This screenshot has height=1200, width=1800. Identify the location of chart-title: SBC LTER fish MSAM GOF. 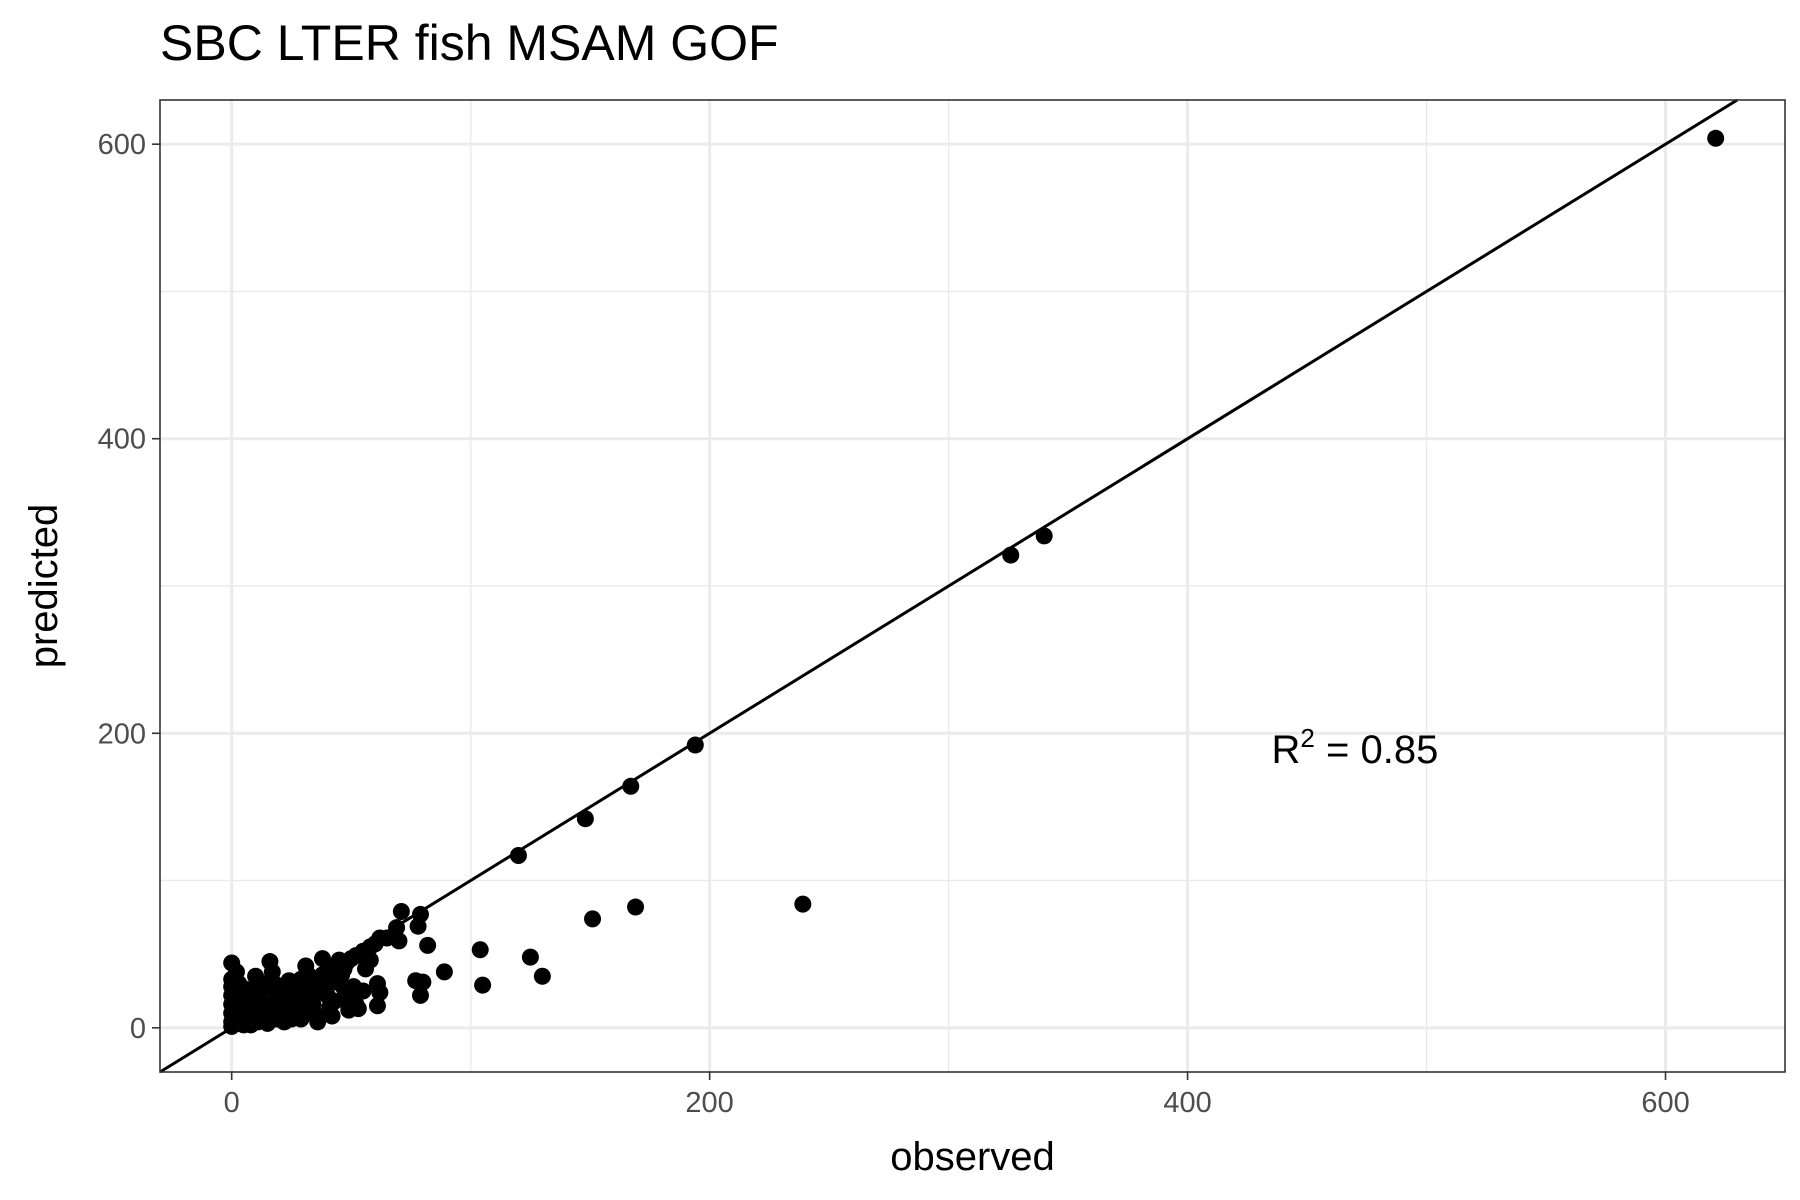
(469, 43).